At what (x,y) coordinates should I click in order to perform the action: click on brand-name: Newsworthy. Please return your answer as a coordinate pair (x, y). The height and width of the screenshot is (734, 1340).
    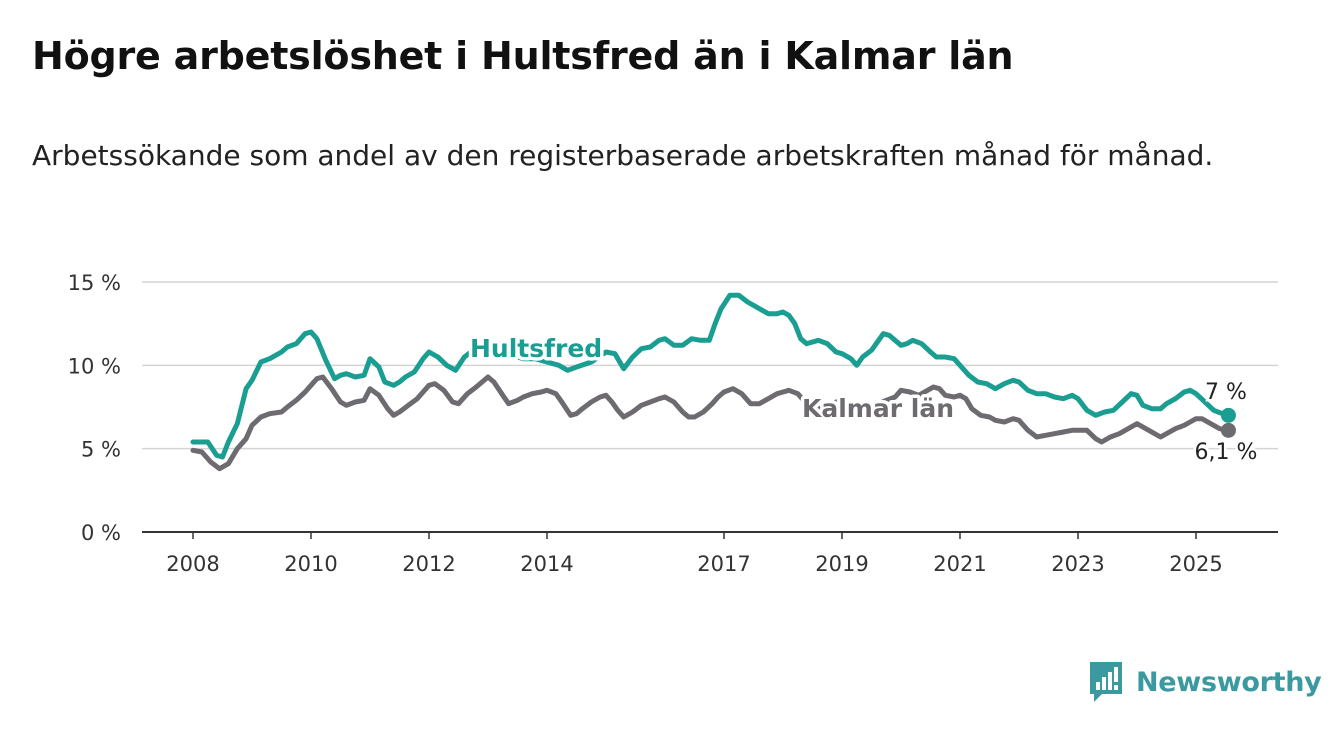
    Looking at the image, I should click on (1229, 682).